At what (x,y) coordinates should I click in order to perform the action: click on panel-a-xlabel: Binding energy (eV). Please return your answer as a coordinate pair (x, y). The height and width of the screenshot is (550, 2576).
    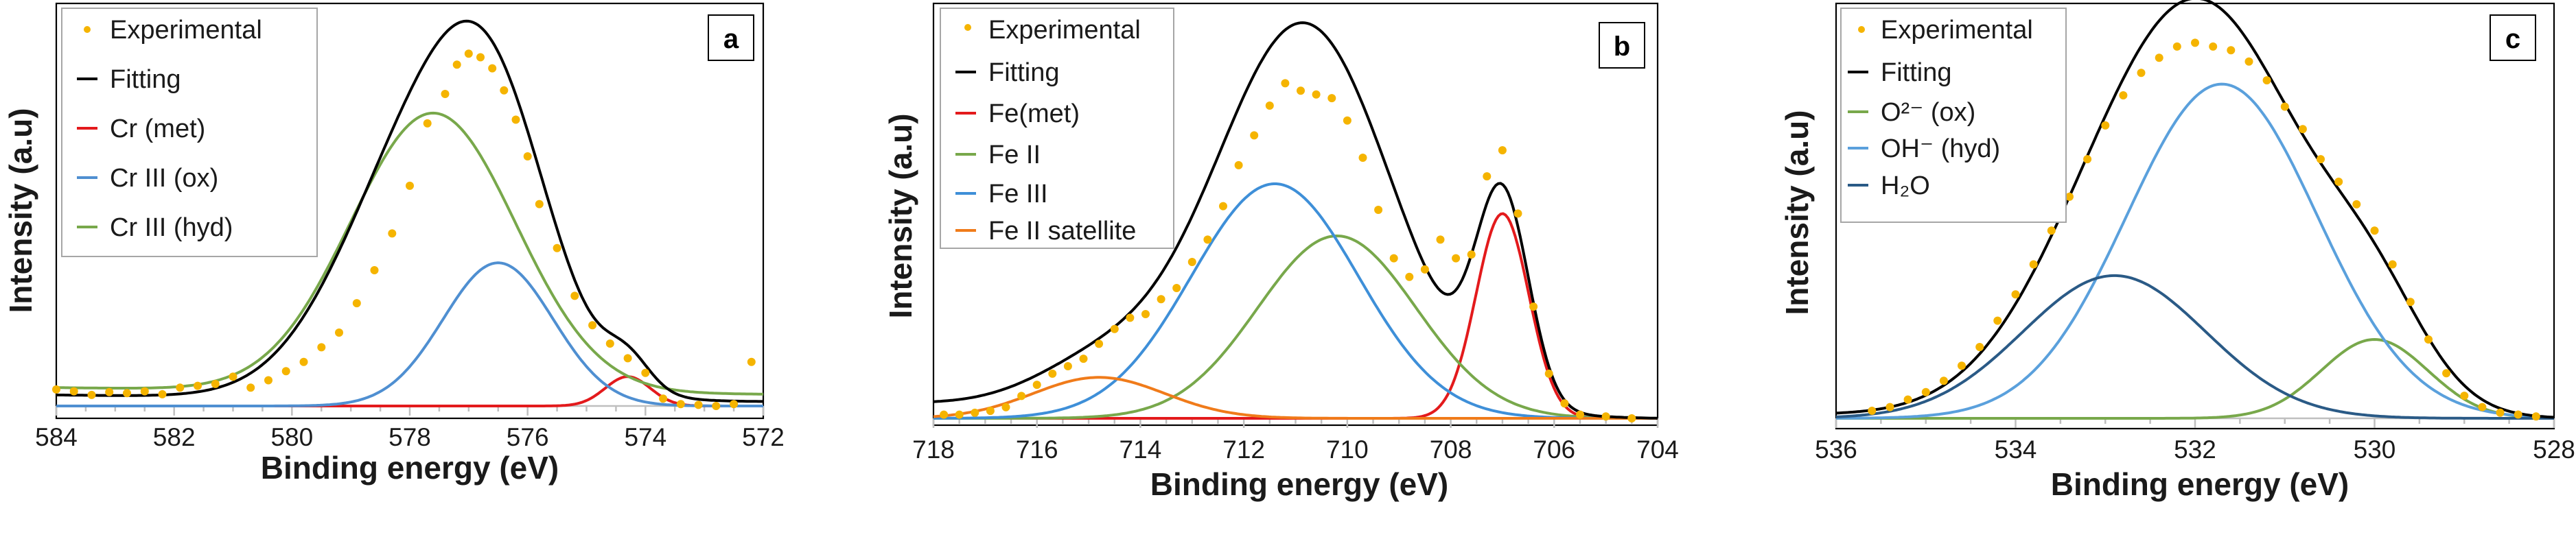
    Looking at the image, I should click on (410, 468).